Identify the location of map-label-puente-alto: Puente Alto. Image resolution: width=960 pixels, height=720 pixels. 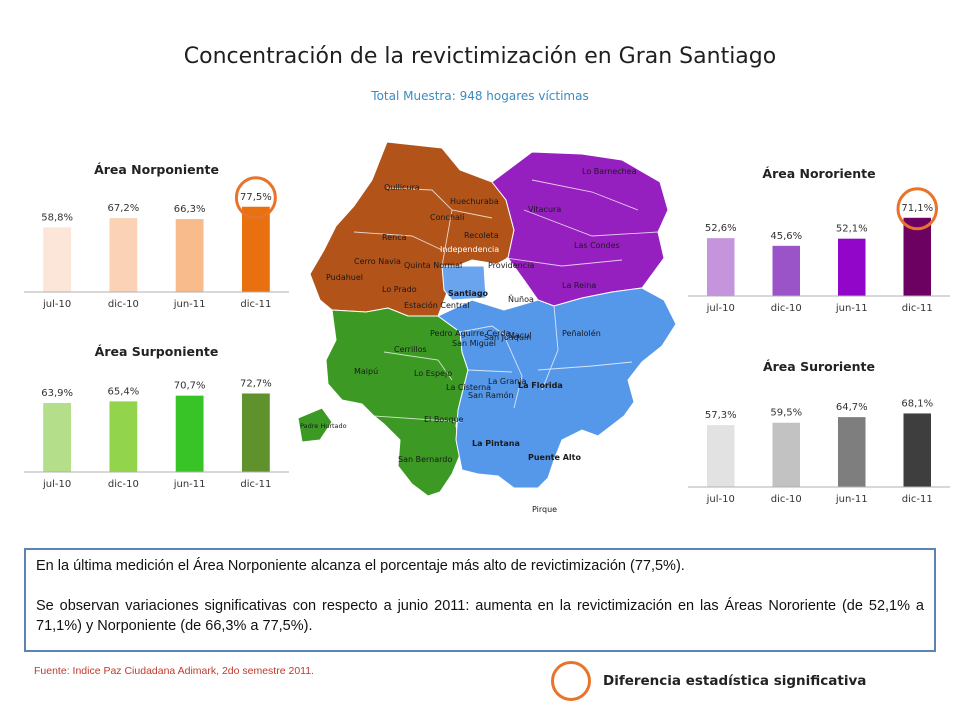
(554, 457).